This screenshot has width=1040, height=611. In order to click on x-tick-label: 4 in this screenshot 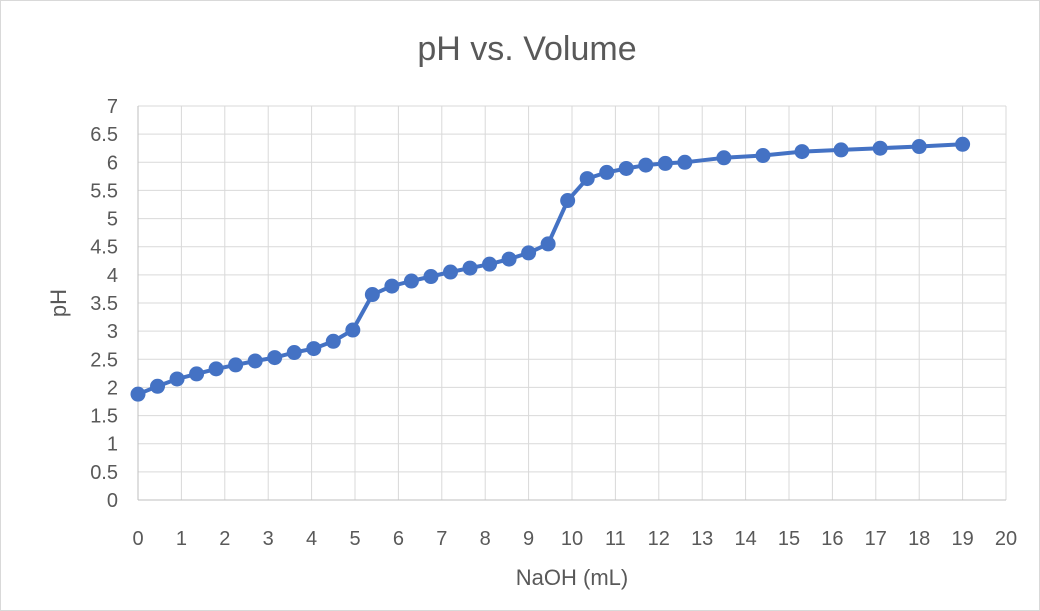, I will do `click(311, 539)`.